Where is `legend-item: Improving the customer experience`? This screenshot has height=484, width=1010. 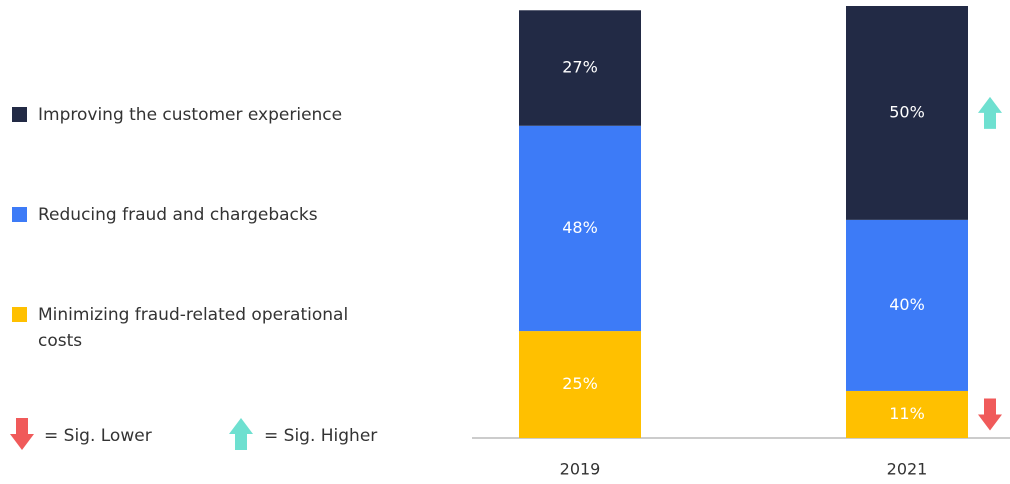
legend-item: Improving the customer experience is located at coordinates (202, 115).